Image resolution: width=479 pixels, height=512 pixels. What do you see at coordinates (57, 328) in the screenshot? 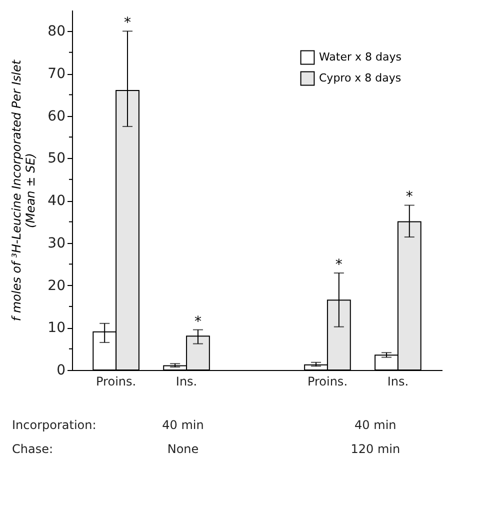
I see `y-tick-label: 10` at bounding box center [57, 328].